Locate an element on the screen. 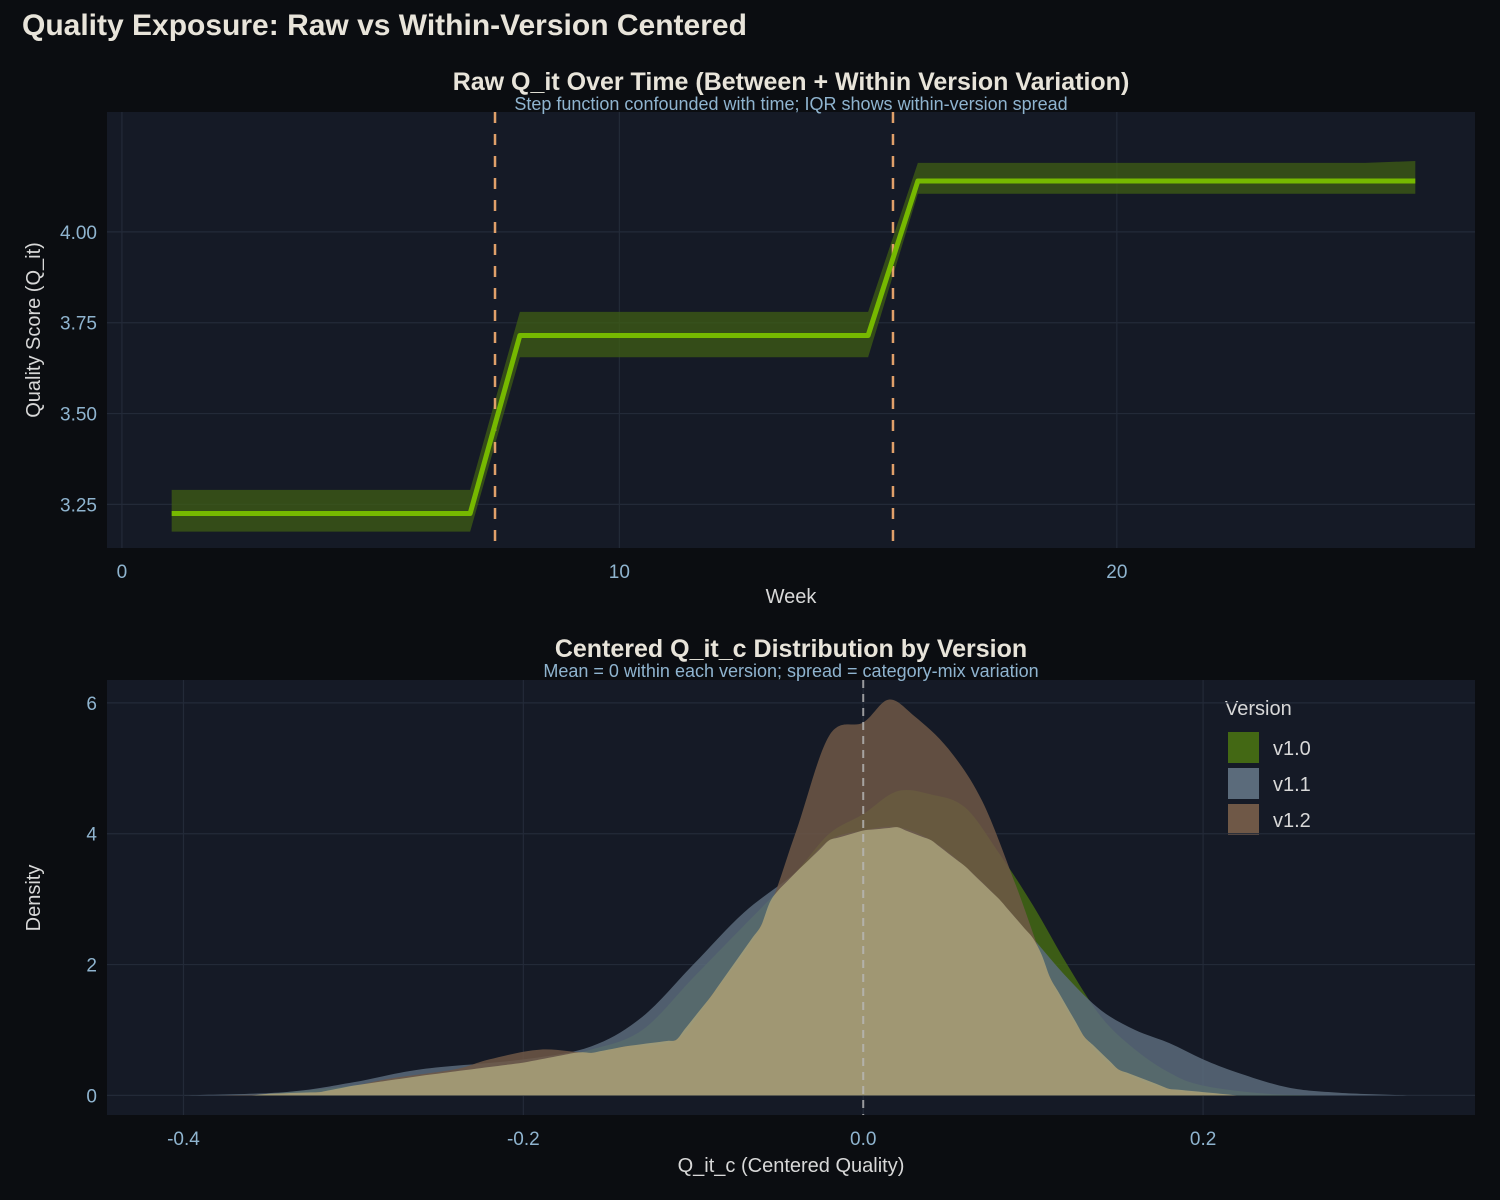  legend-label: v1.2 is located at coordinates (1292, 821).